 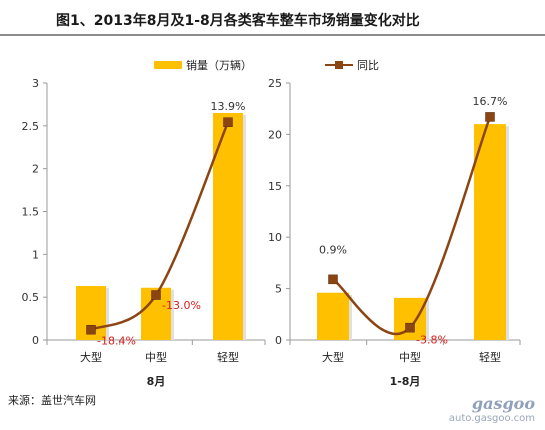 I want to click on yoy-data-label: -3.8%, so click(x=432, y=340).